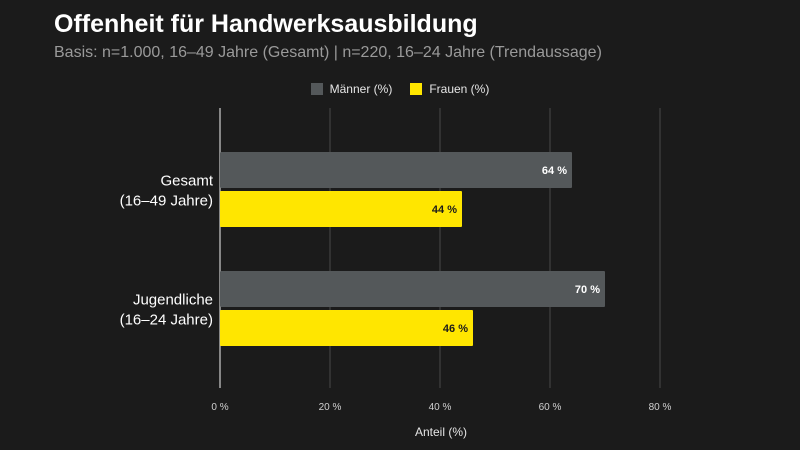 The height and width of the screenshot is (450, 800). Describe the element at coordinates (440, 407) in the screenshot. I see `x-tick-label: 40 %` at that location.